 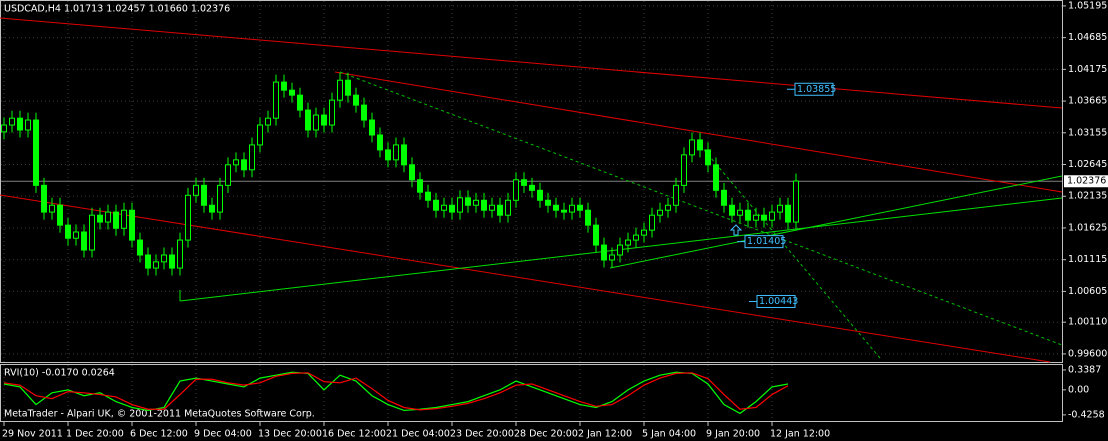 What do you see at coordinates (1087, 322) in the screenshot?
I see `y-tick-label: 1.00110` at bounding box center [1087, 322].